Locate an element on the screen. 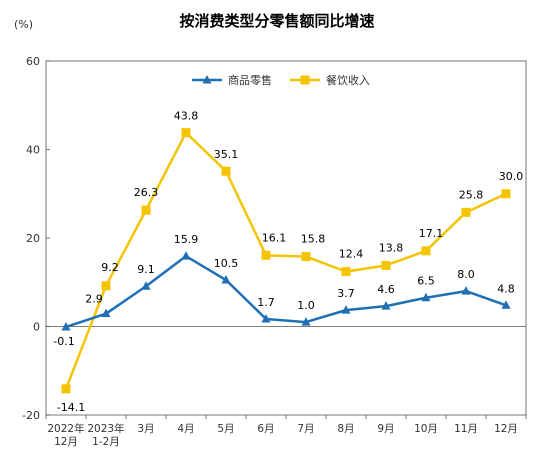  data-label: 12.4 is located at coordinates (351, 254).